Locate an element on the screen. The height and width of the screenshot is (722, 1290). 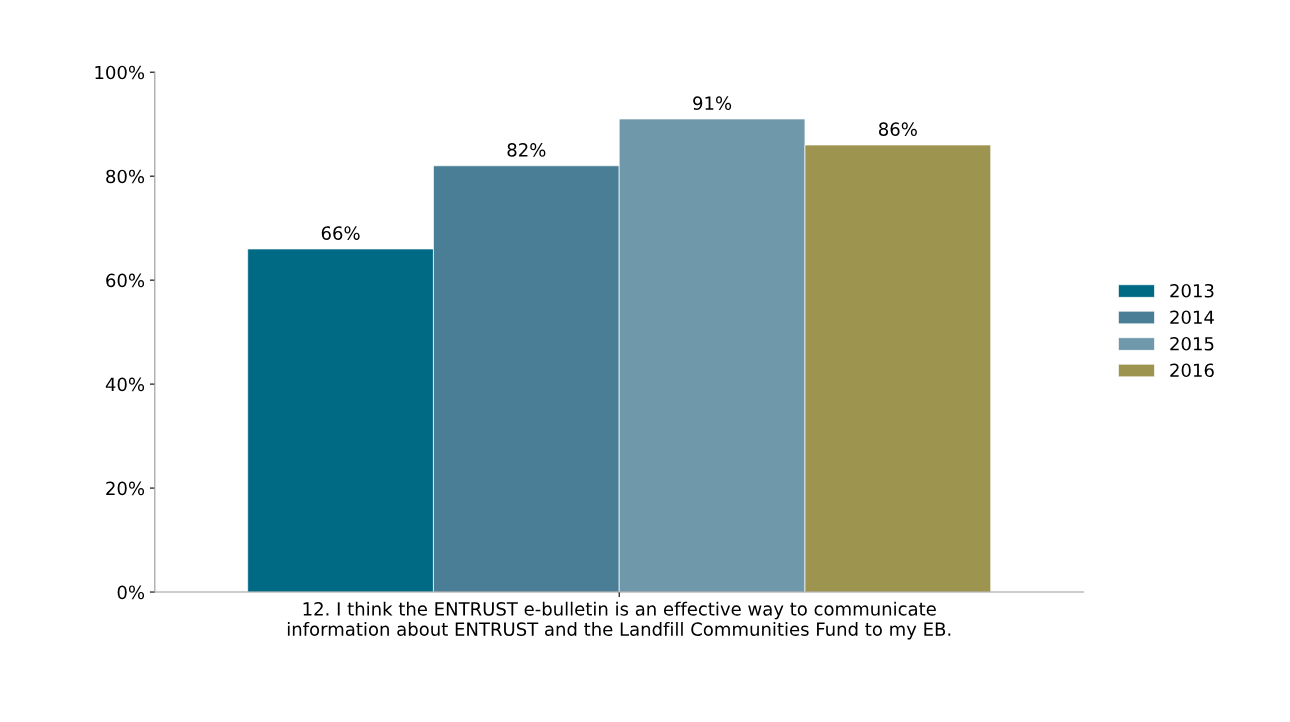
data-label: 86% is located at coordinates (898, 129).